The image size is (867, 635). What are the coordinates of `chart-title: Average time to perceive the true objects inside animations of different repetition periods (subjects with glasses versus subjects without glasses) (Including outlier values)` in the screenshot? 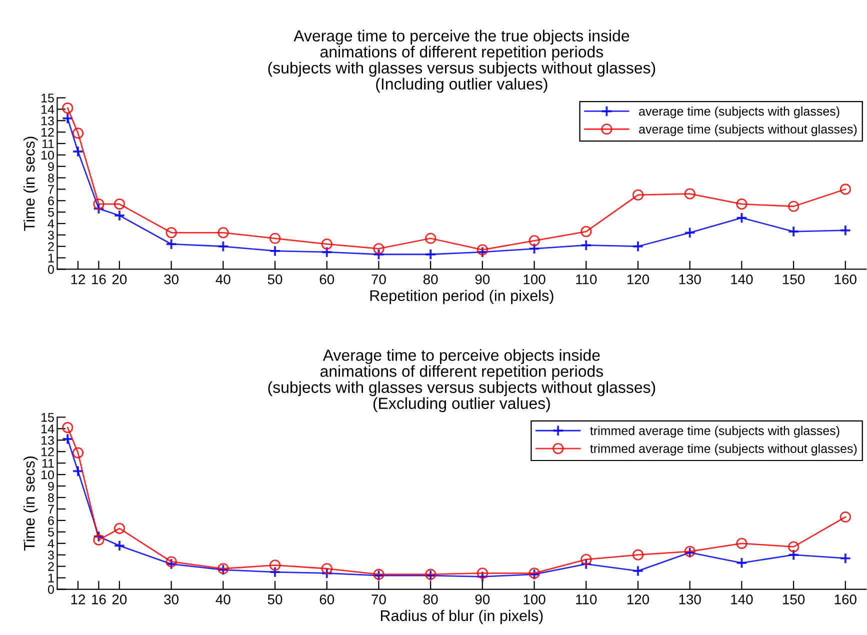 It's located at (462, 61).